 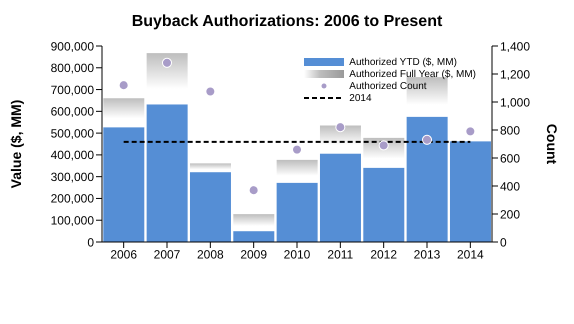 What do you see at coordinates (210, 255) in the screenshot?
I see `x-tick-label: 2008` at bounding box center [210, 255].